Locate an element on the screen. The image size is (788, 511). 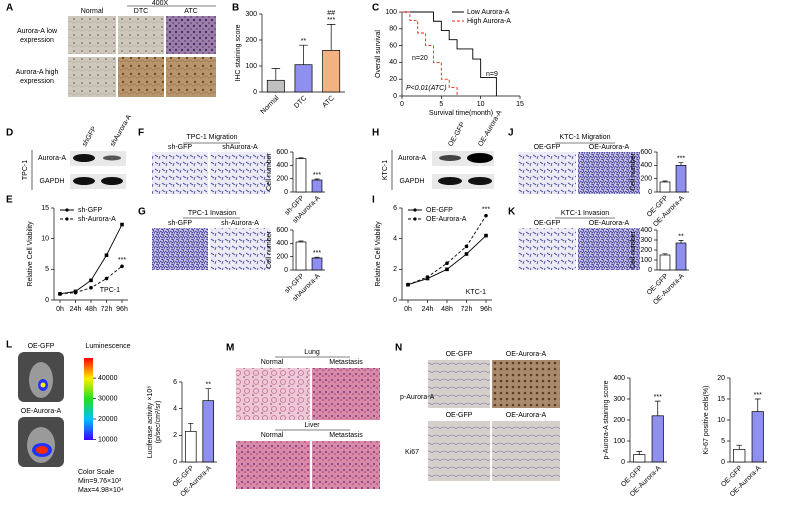
figure-label: shAurora-A is located at coordinates (121, 130).